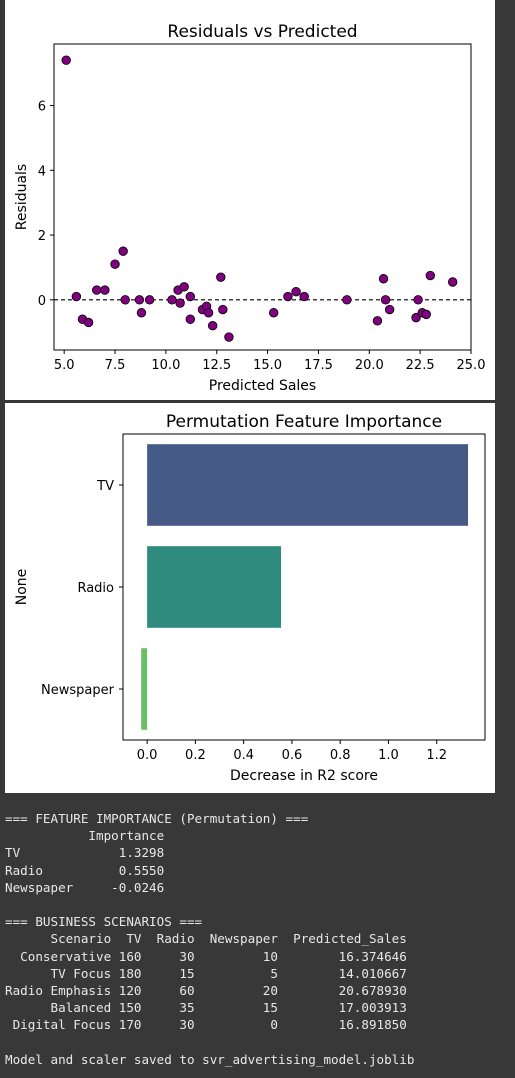  What do you see at coordinates (22, 587) in the screenshot?
I see `y-axis-label: None` at bounding box center [22, 587].